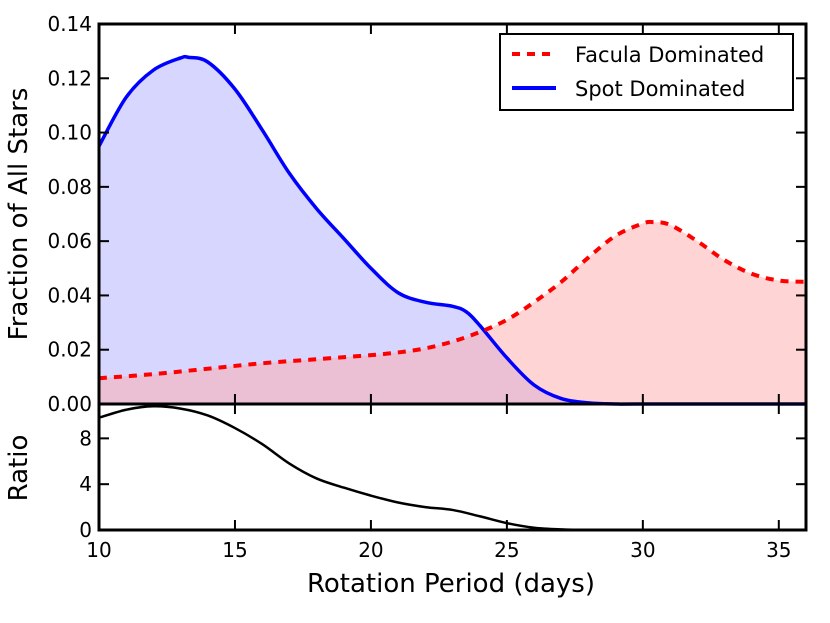  Describe the element at coordinates (642, 550) in the screenshot. I see `xtick-label: 30` at that location.